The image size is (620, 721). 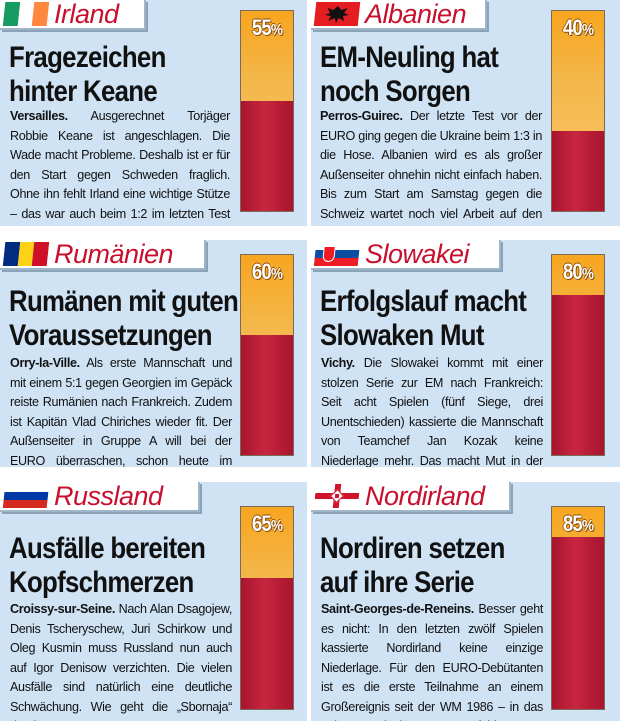 What do you see at coordinates (124, 301) in the screenshot?
I see `headline-line-1: Rumänen mit guten` at bounding box center [124, 301].